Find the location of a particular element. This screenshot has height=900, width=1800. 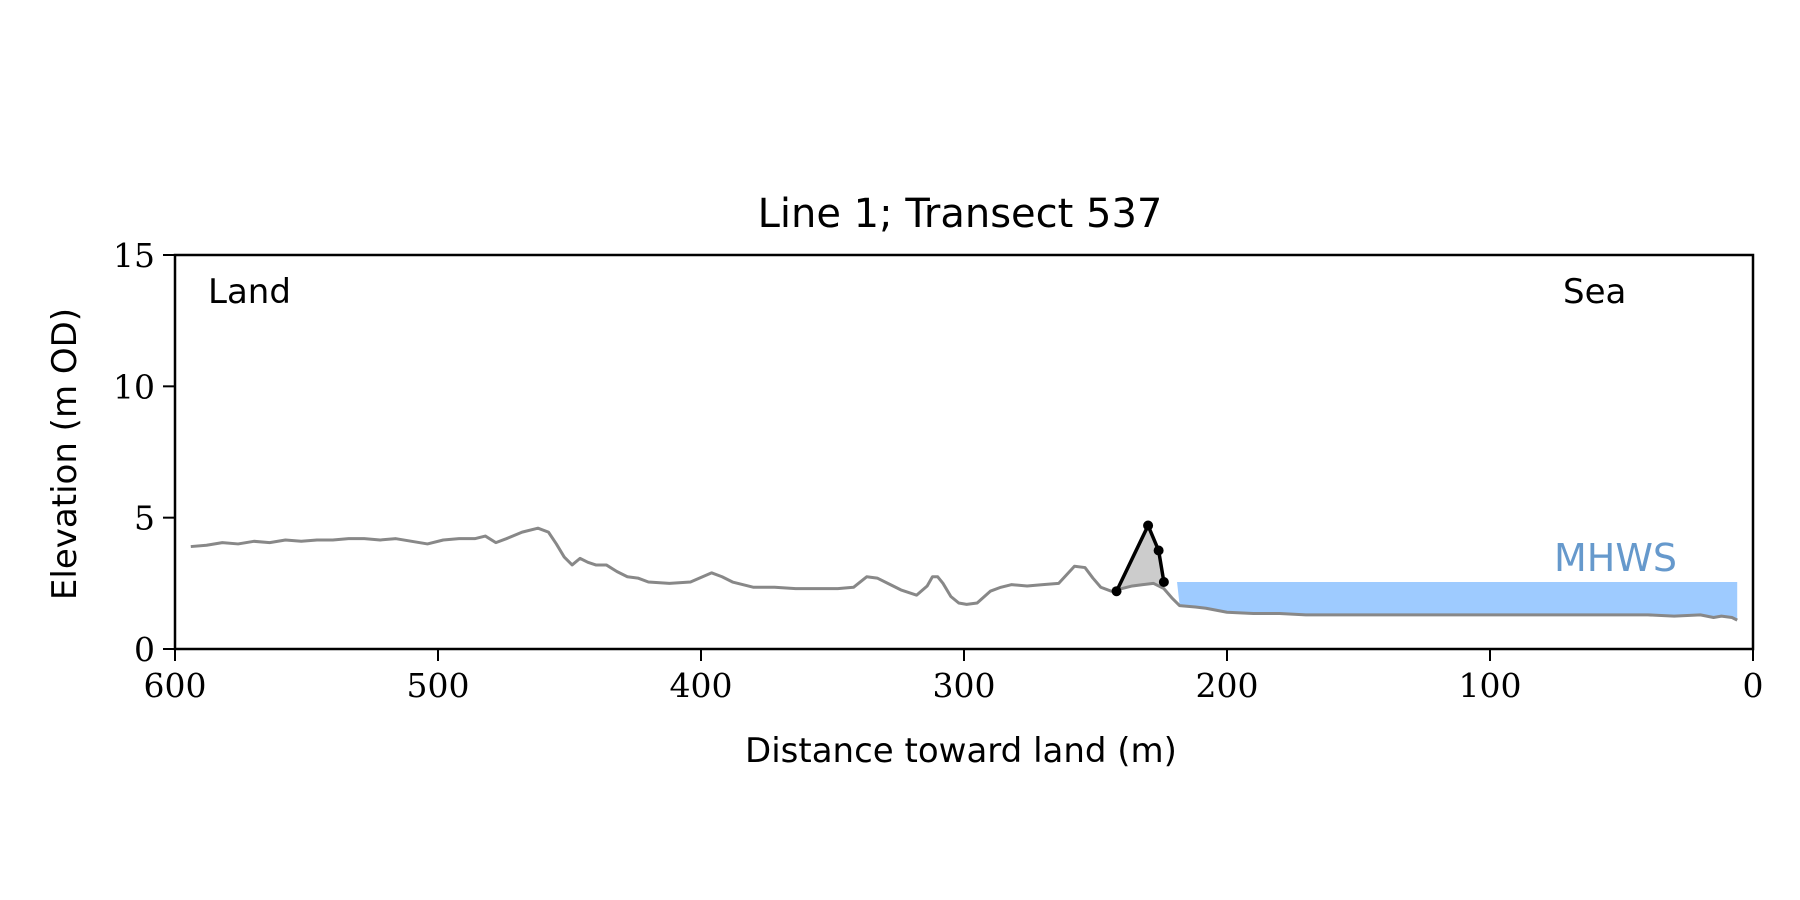

dune-fill-area is located at coordinates (1140, 558).